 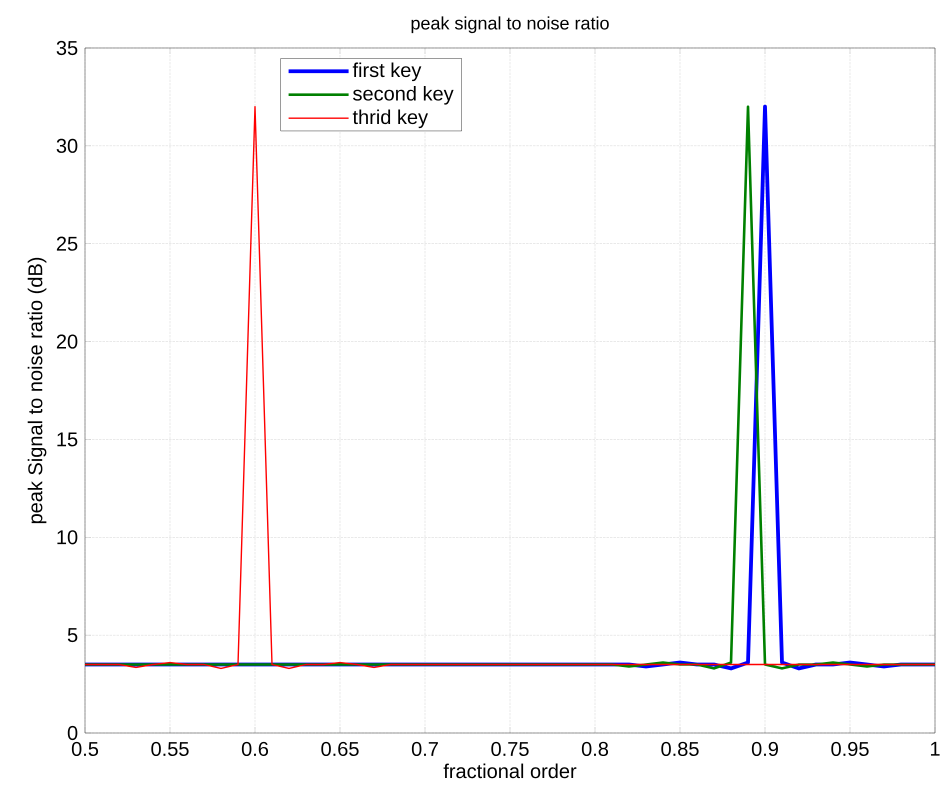 I want to click on x-tick-label: 1, so click(x=935, y=749).